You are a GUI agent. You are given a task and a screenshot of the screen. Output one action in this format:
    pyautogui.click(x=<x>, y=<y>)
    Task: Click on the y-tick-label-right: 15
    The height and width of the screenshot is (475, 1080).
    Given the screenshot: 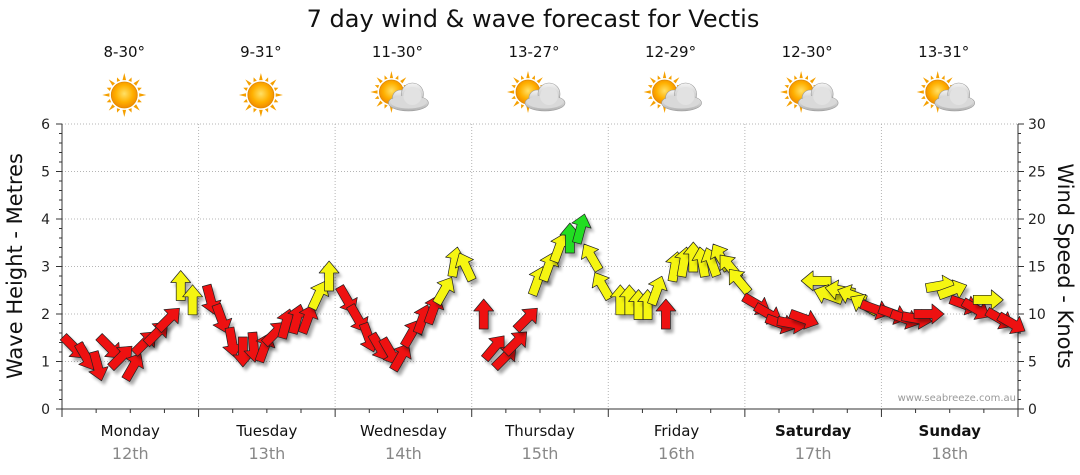 What is the action you would take?
    pyautogui.click(x=1037, y=268)
    